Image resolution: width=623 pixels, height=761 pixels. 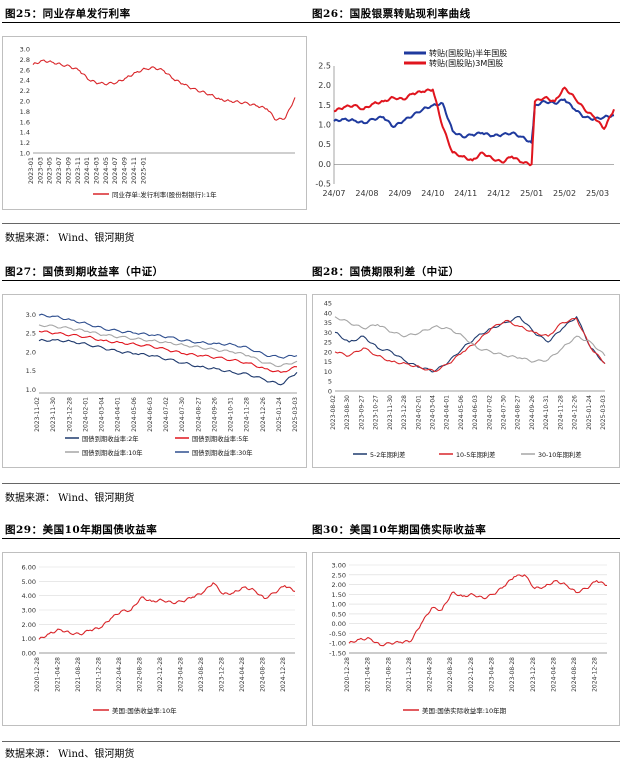 What do you see at coordinates (466, 63) in the screenshot?
I see `legend-label: 转贴(国股贴)3M国股` at bounding box center [466, 63].